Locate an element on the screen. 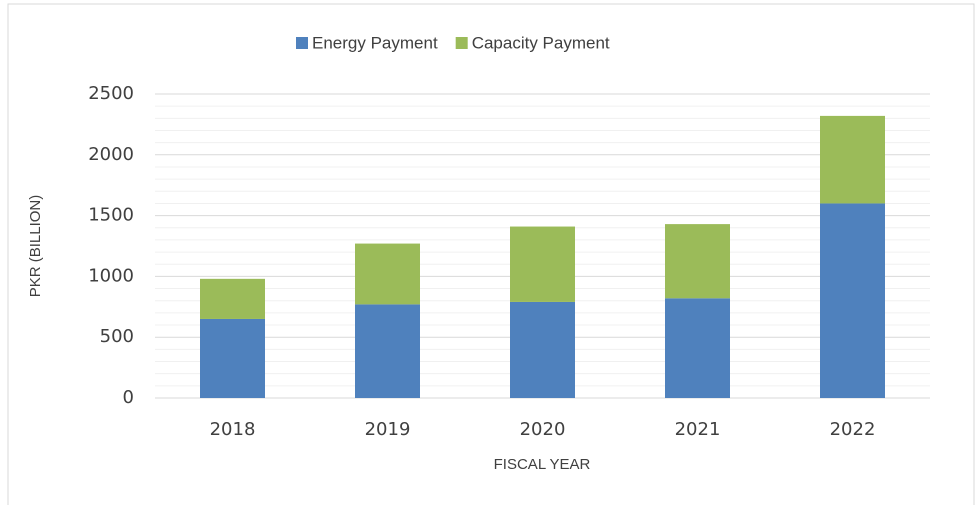  x-axis-title: FISCAL YEAR is located at coordinates (542, 464).